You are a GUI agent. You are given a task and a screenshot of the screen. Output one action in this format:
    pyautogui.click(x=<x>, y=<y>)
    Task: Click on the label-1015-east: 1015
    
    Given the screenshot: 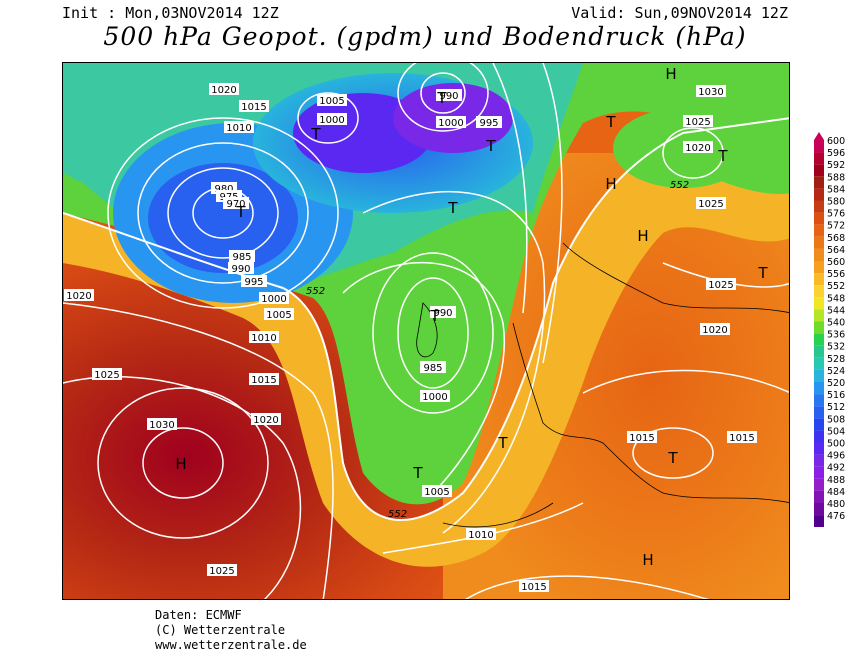 What is the action you would take?
    pyautogui.click(x=641, y=438)
    